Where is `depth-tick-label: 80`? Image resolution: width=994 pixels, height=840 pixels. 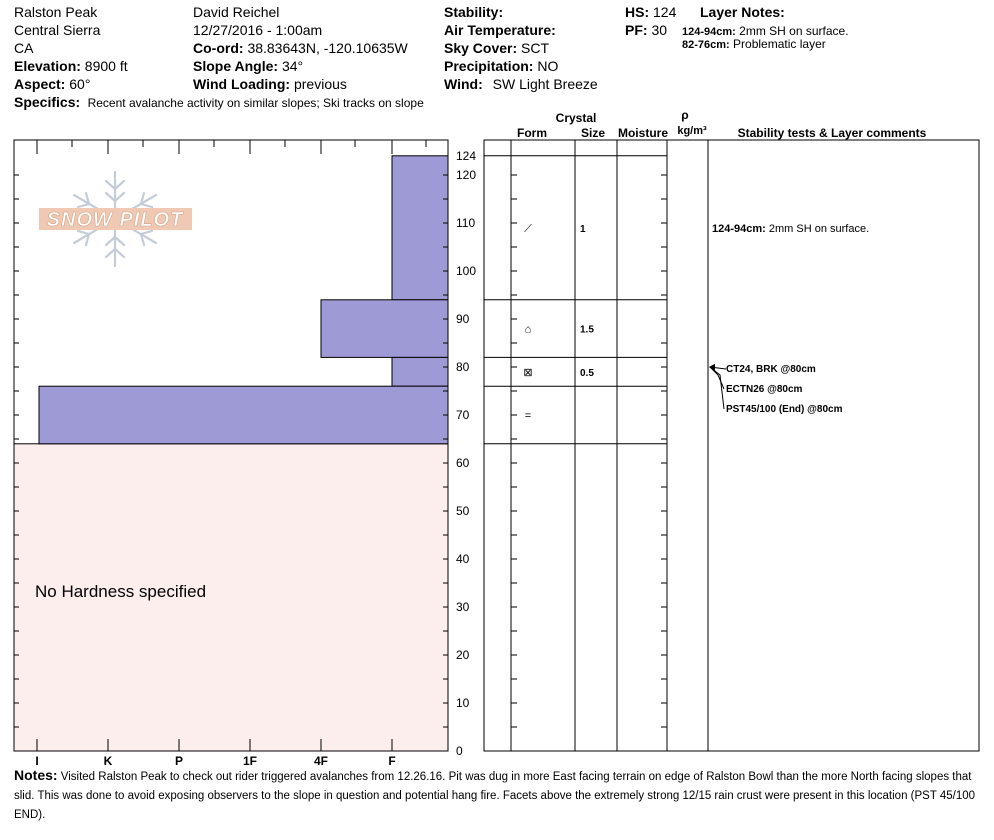 depth-tick-label: 80 is located at coordinates (463, 367).